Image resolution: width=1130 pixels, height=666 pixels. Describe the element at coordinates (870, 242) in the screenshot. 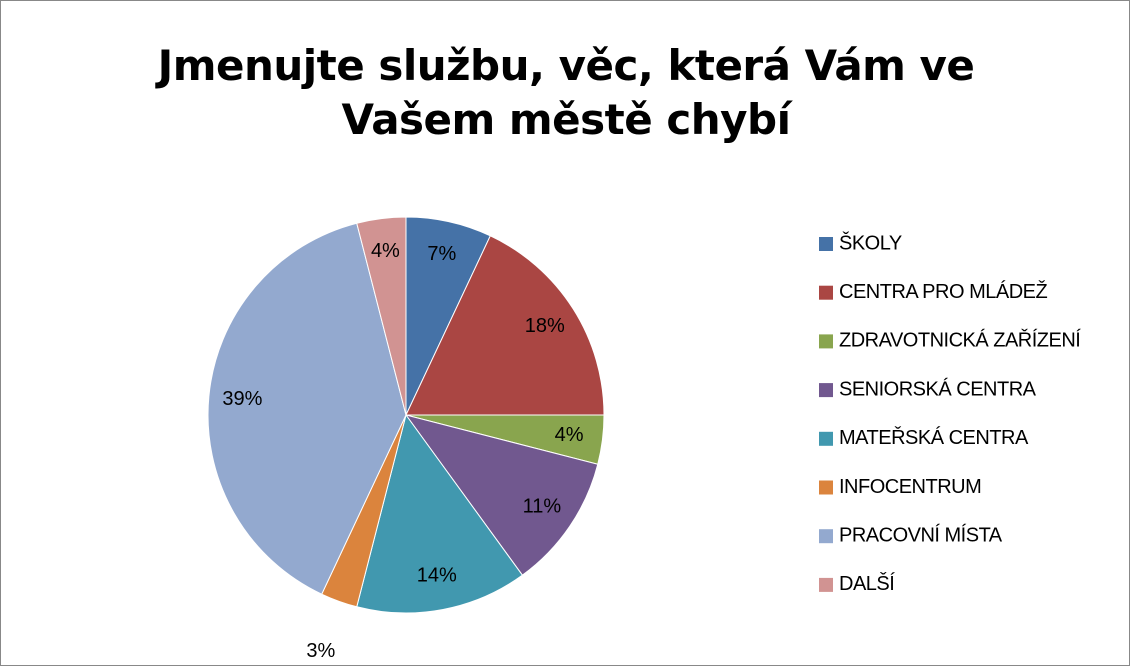

I see `legend-label: ŠKOLY` at that location.